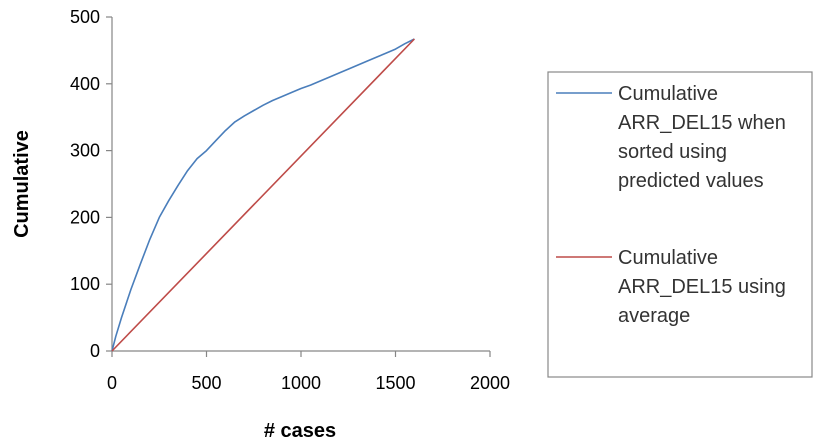 This screenshot has height=448, width=817. What do you see at coordinates (85, 217) in the screenshot?
I see `y-tick-label: 200` at bounding box center [85, 217].